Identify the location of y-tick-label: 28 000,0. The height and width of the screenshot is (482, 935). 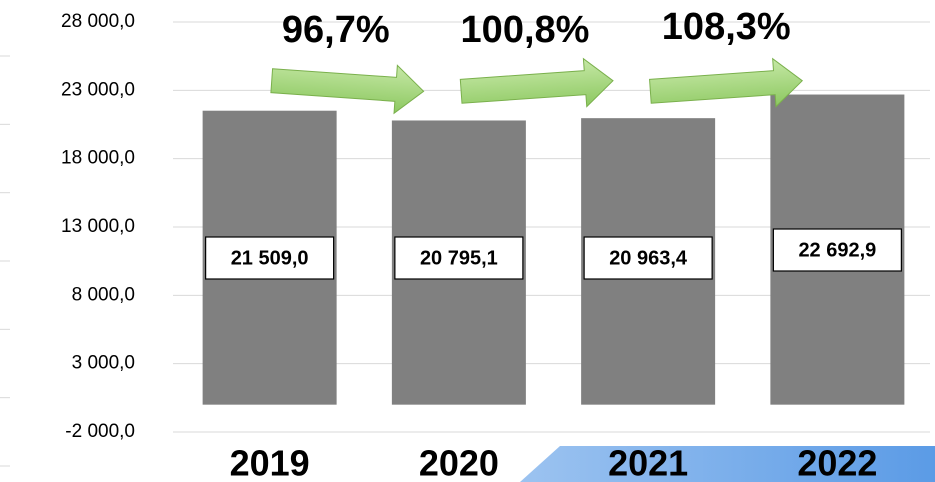
(98, 21).